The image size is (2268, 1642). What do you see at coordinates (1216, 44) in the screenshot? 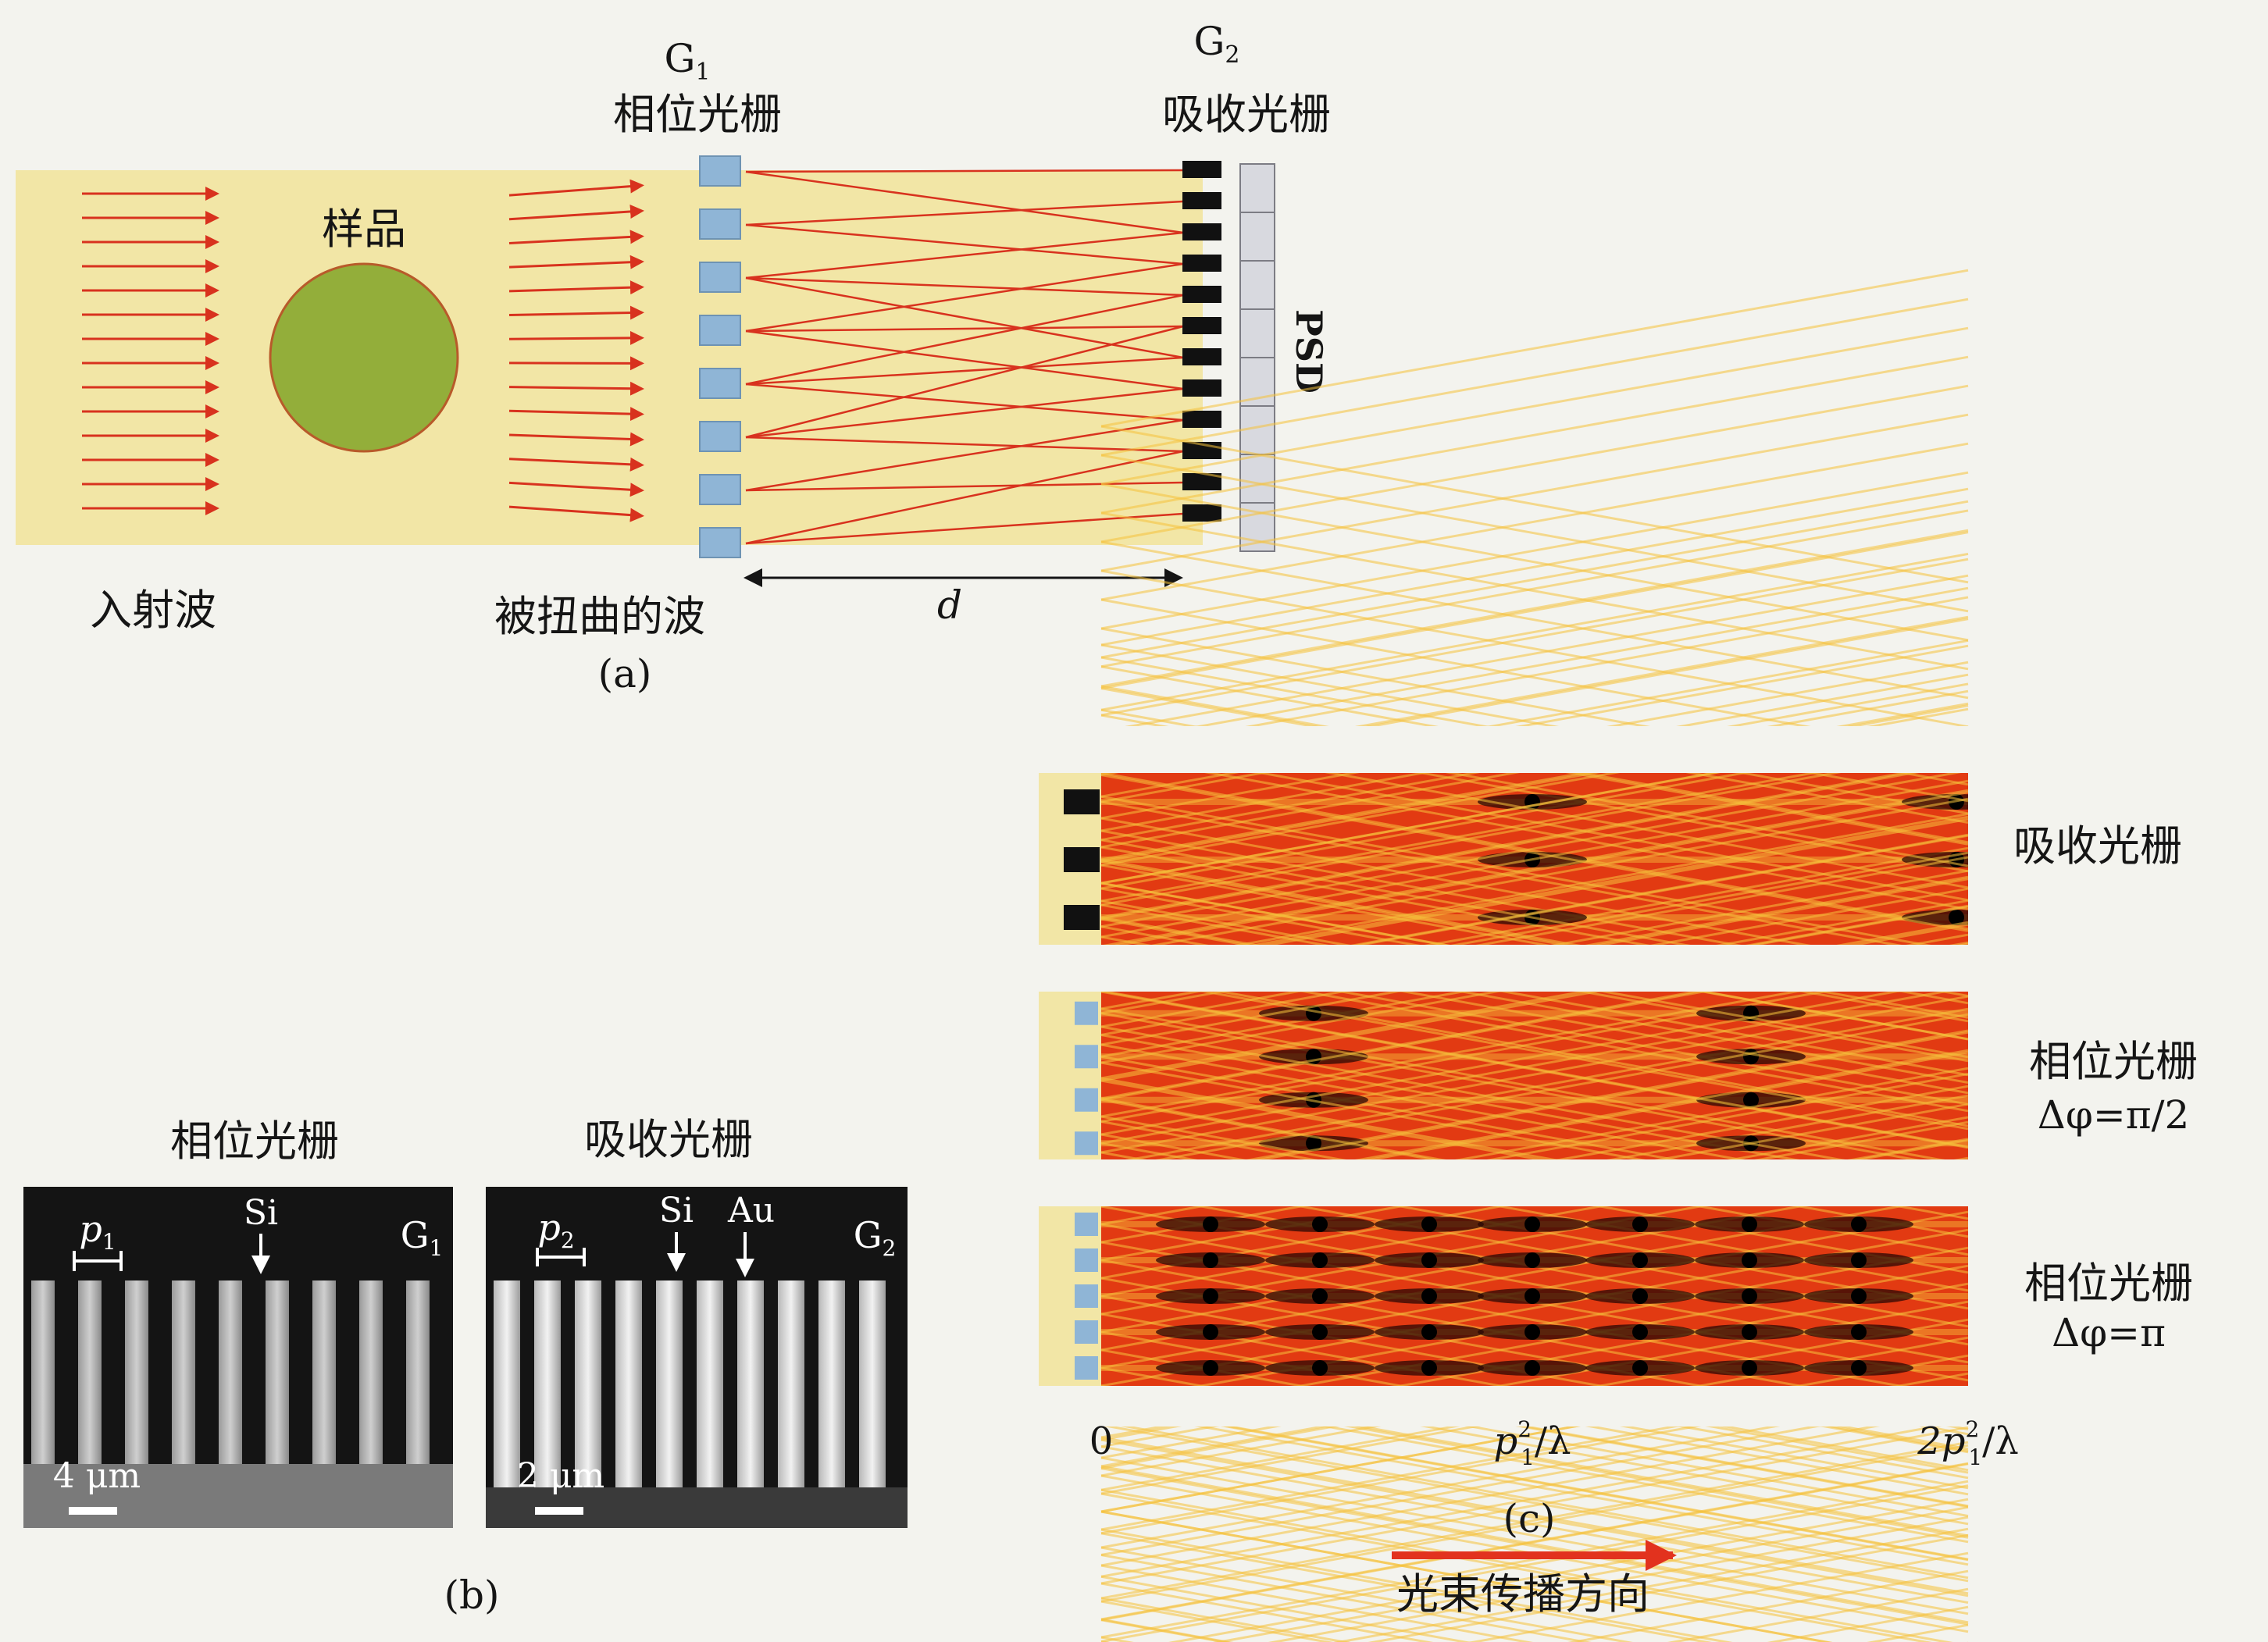
I see `g2-symbol: G2` at bounding box center [1216, 44].